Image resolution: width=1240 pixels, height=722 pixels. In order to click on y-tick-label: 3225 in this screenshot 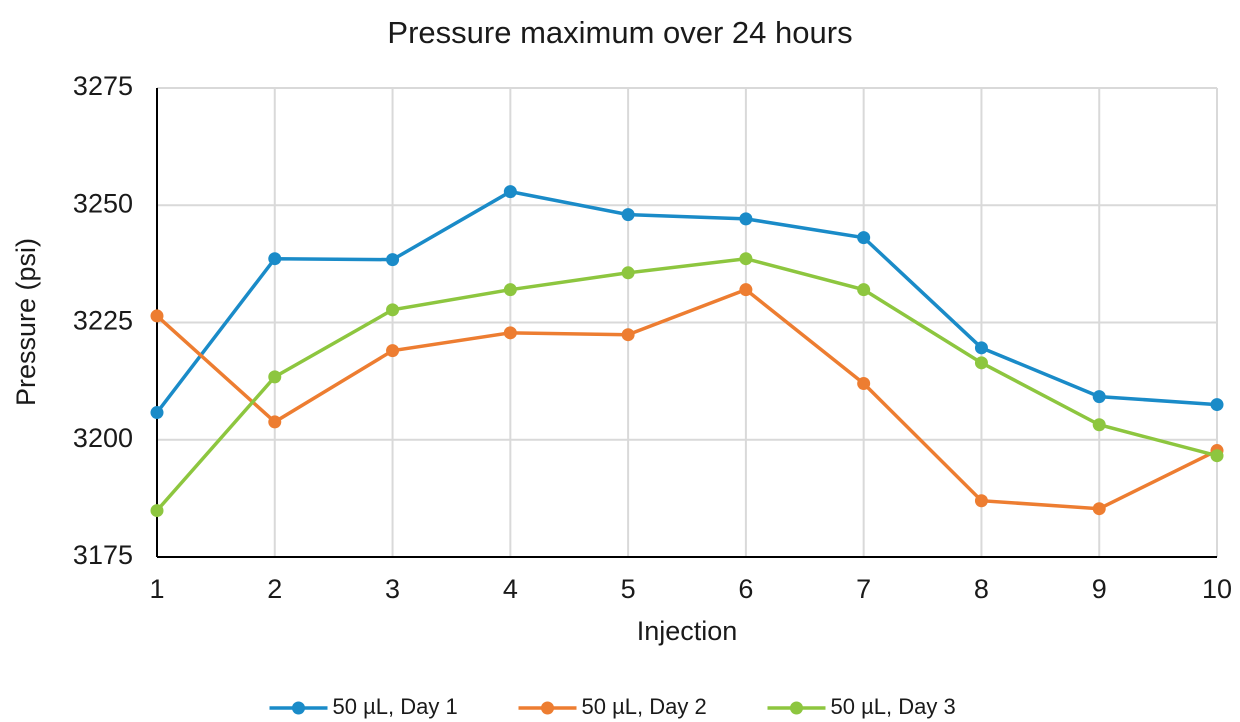, I will do `click(103, 321)`.